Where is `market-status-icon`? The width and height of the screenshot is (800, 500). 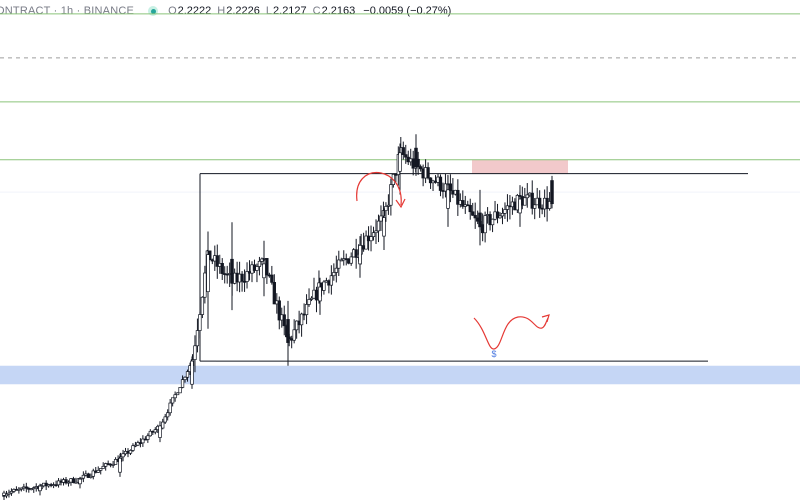
market-status-icon is located at coordinates (153, 11).